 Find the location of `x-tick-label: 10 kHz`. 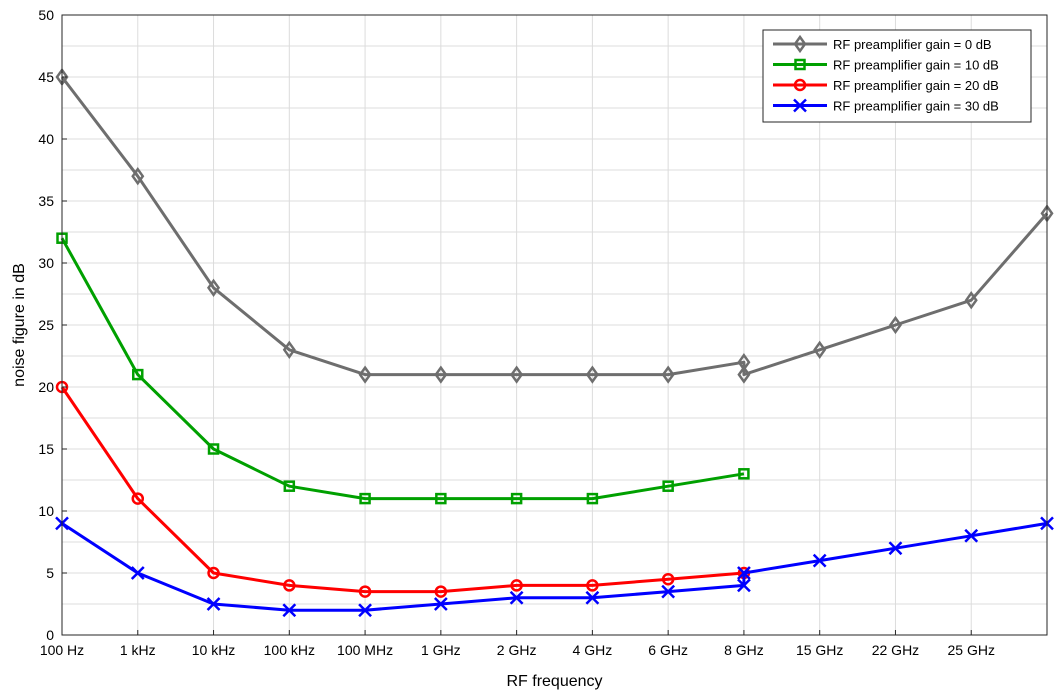

x-tick-label: 10 kHz is located at coordinates (214, 650).